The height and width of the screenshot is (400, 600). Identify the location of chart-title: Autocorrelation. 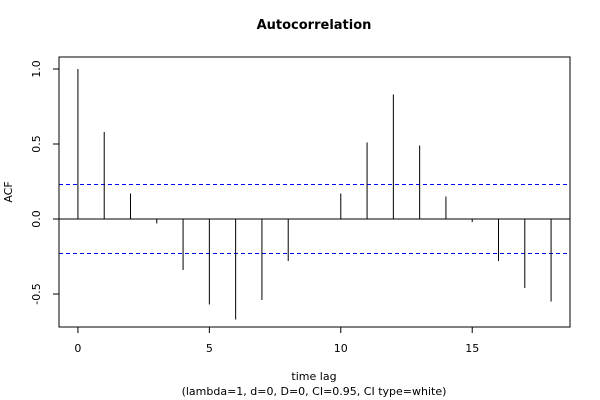
(314, 25).